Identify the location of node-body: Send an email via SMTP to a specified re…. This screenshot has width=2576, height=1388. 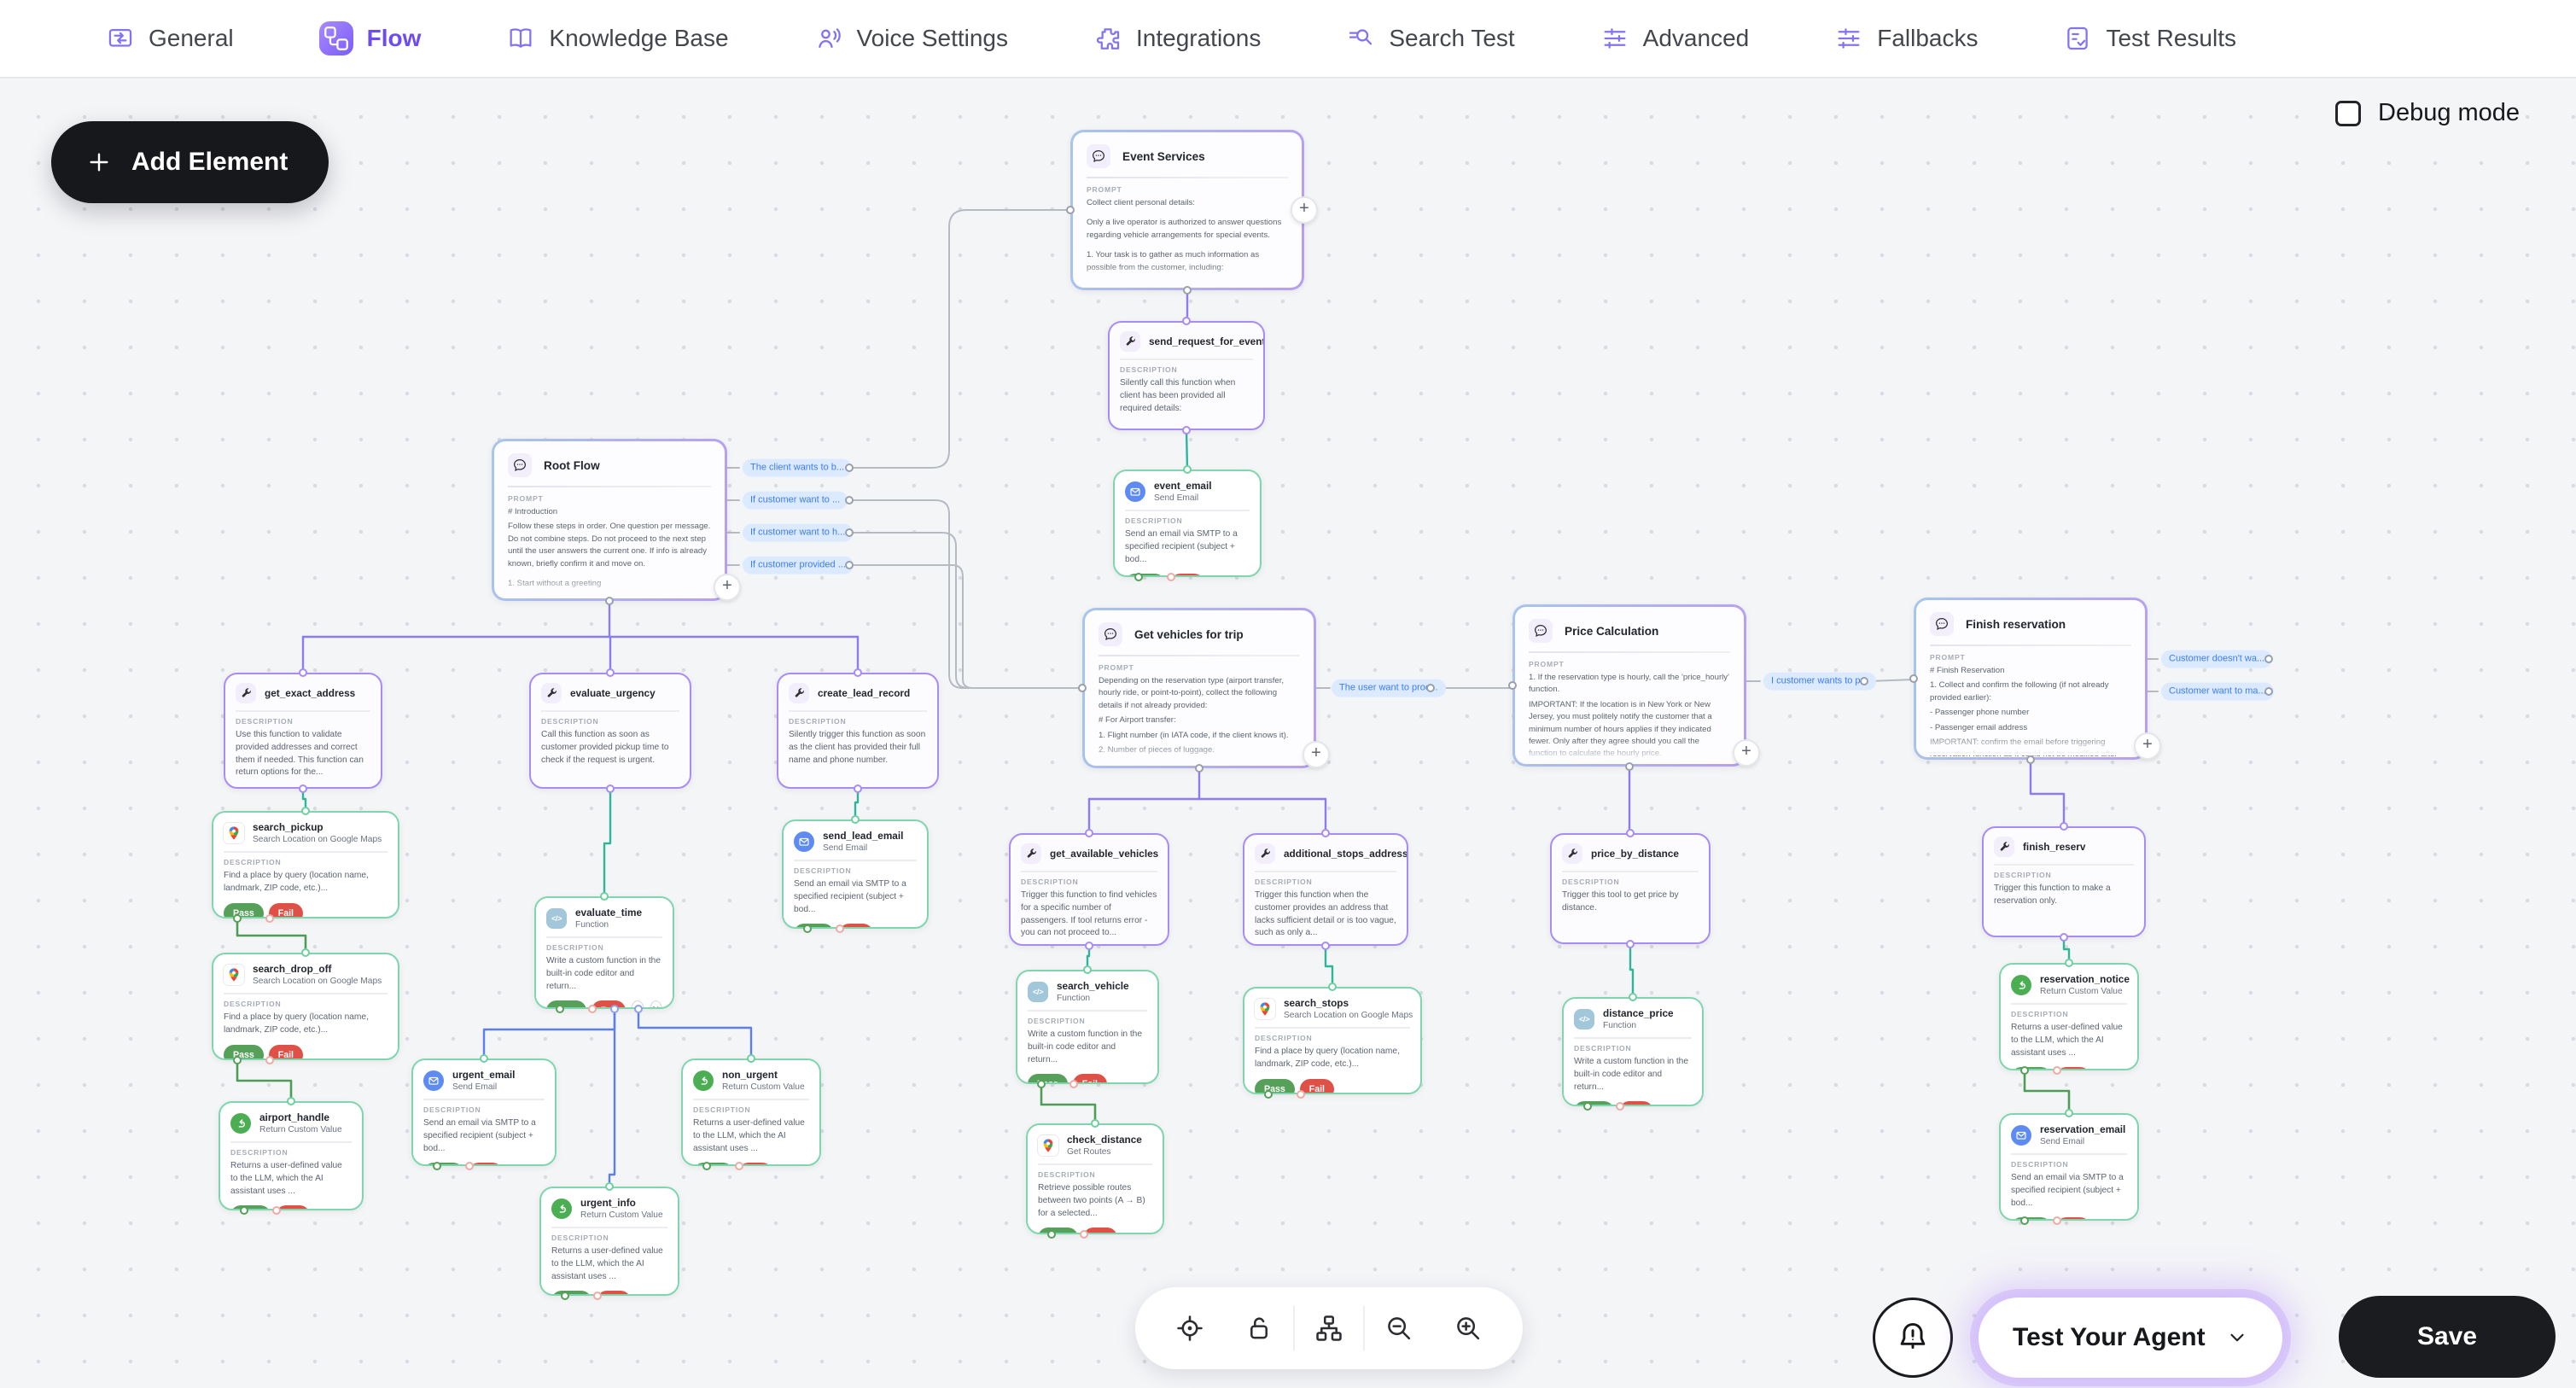
(850, 897).